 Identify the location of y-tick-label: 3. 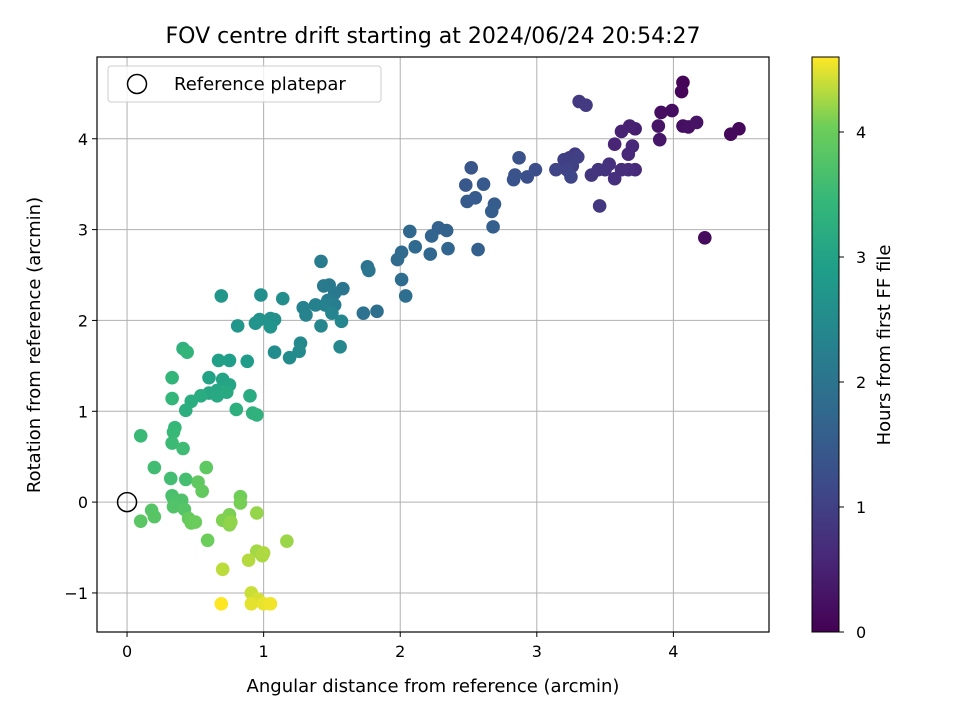
(83, 230).